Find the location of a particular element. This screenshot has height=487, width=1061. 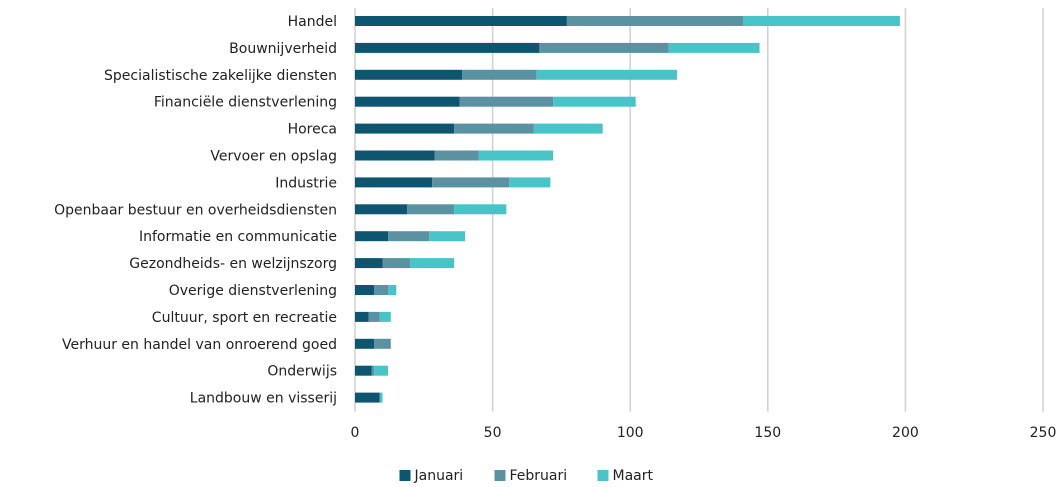

bar-januari-landbouw-en-visserij is located at coordinates (367, 397).